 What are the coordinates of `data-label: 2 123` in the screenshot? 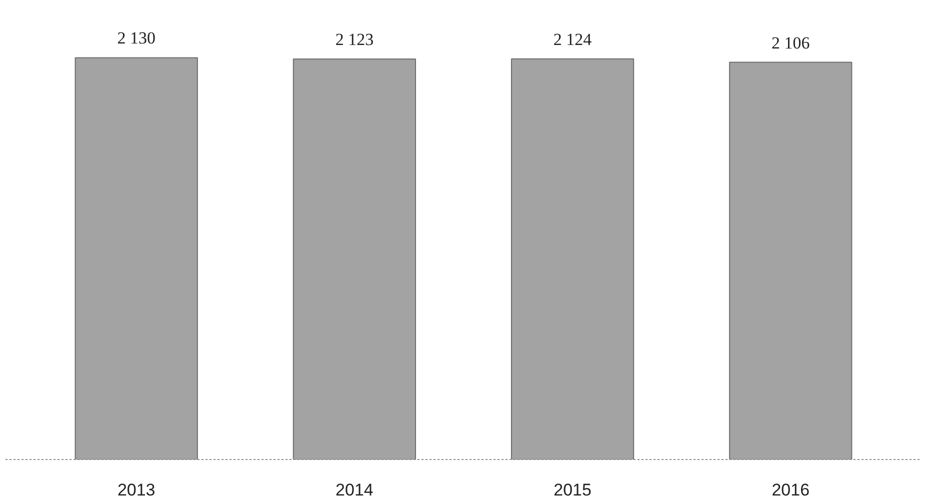 It's located at (354, 40).